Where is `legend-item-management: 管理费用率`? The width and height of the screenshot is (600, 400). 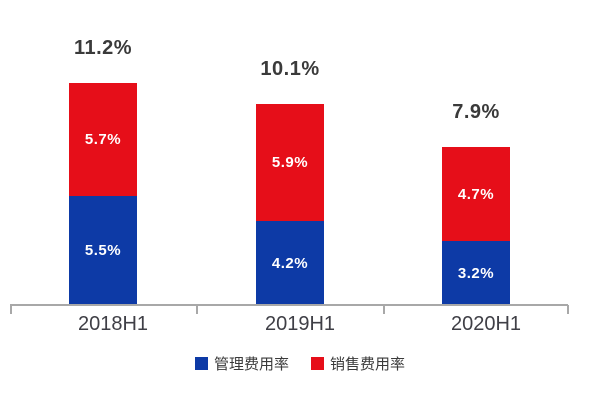
legend-item-management: 管理费用率 is located at coordinates (241, 363).